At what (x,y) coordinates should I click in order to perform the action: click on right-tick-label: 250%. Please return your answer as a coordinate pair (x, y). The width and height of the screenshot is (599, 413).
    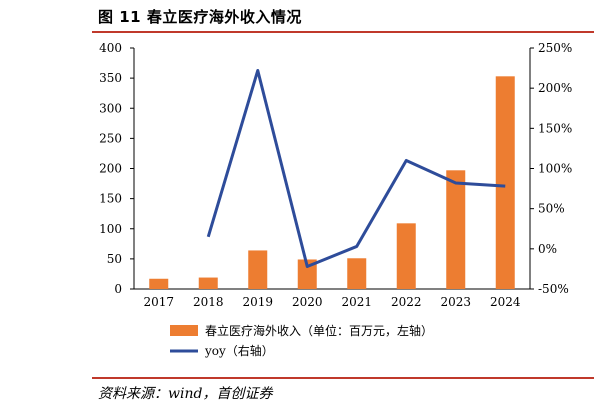
    Looking at the image, I should click on (555, 48).